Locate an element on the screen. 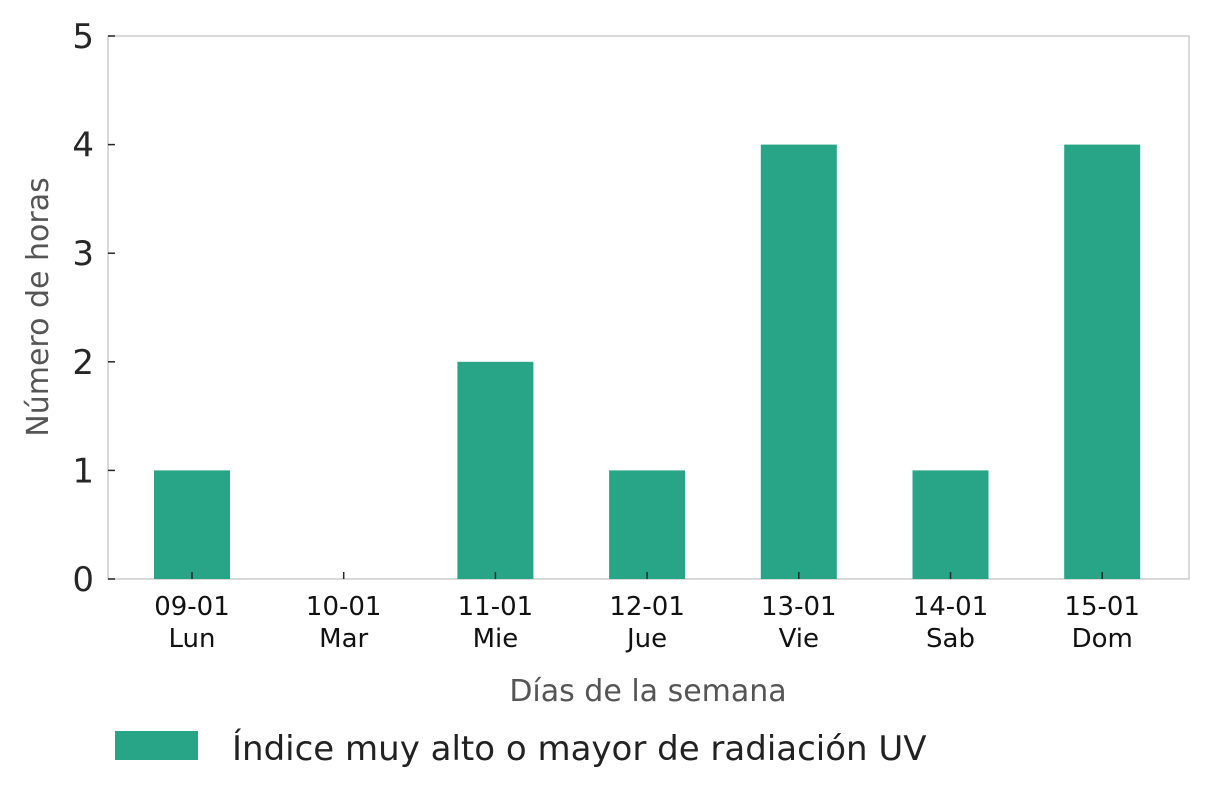 The width and height of the screenshot is (1209, 807). legend-label: Índice muy alto o mayor de radiación UV is located at coordinates (579, 748).